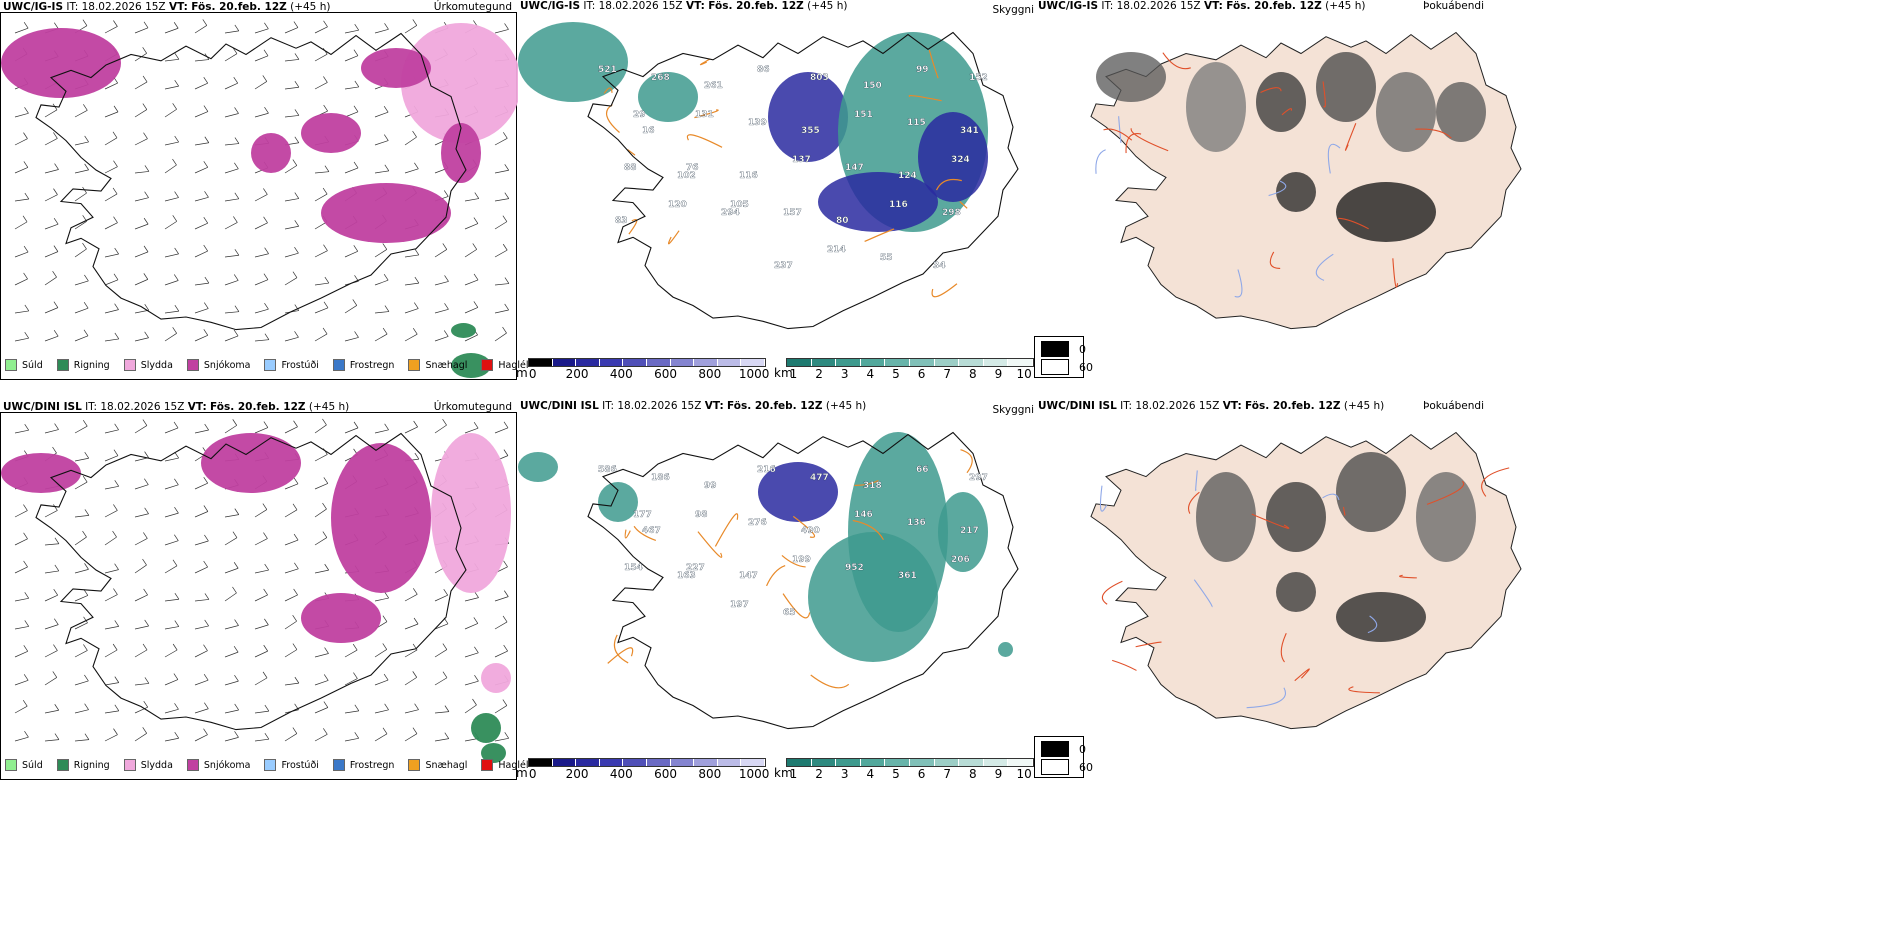 This screenshot has width=1900, height=950. What do you see at coordinates (846, 406) in the screenshot?
I see `lead-time: (+45 h)` at bounding box center [846, 406].